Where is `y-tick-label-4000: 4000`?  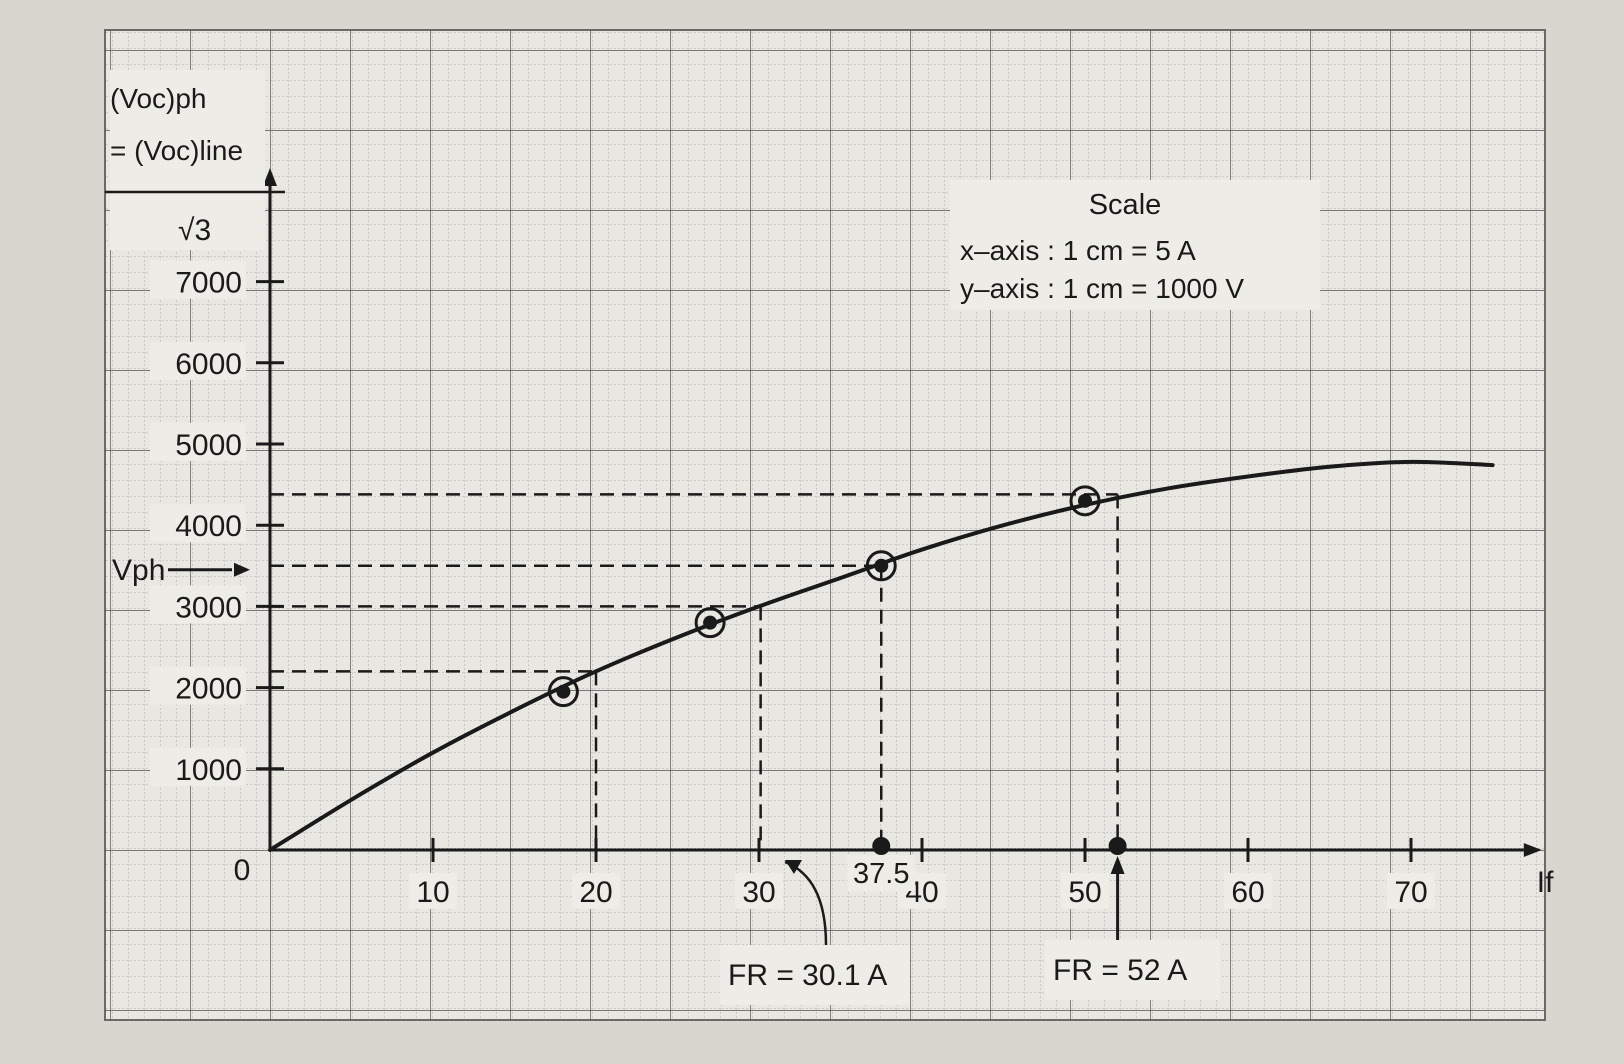 y-tick-label-4000: 4000 is located at coordinates (208, 526).